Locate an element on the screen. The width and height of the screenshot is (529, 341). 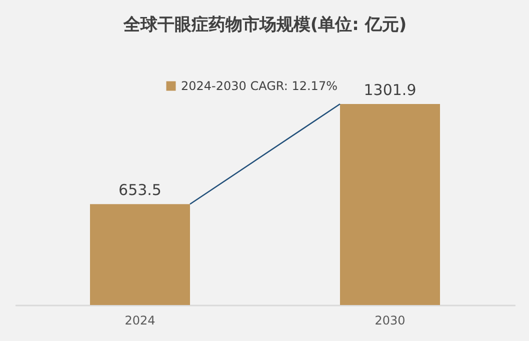
x-tick-label: 2030 is located at coordinates (390, 321).